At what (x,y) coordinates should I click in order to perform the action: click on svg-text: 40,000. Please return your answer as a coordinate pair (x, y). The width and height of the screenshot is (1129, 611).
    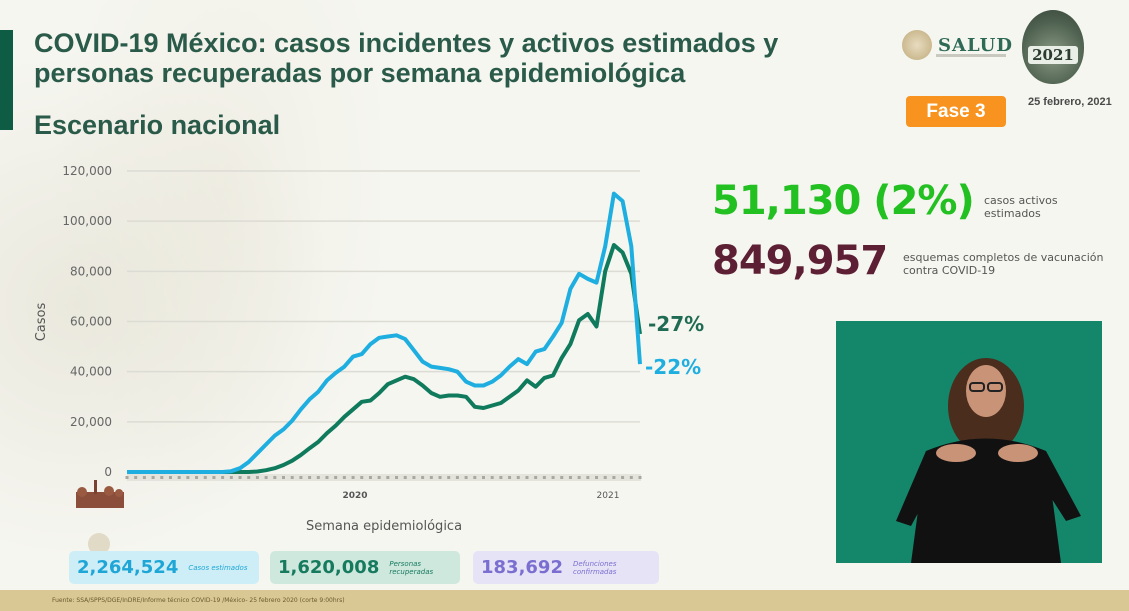
    Looking at the image, I should click on (91, 372).